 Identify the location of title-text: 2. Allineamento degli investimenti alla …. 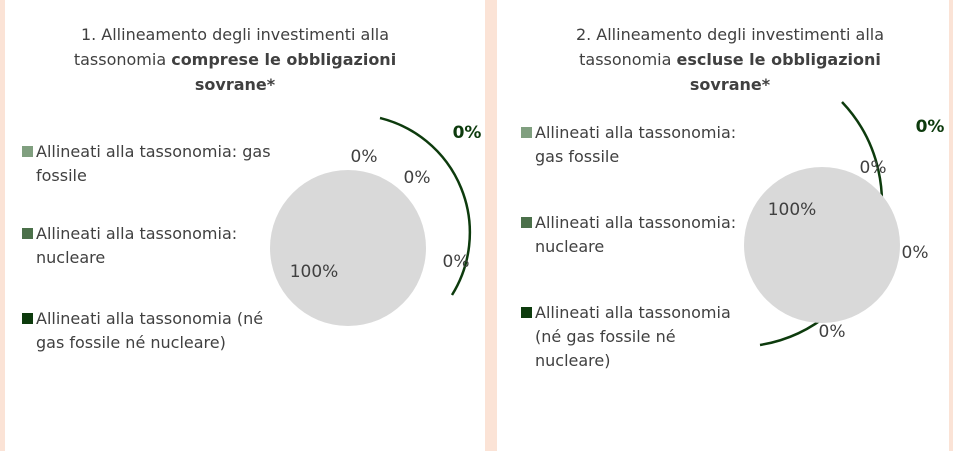
(730, 47).